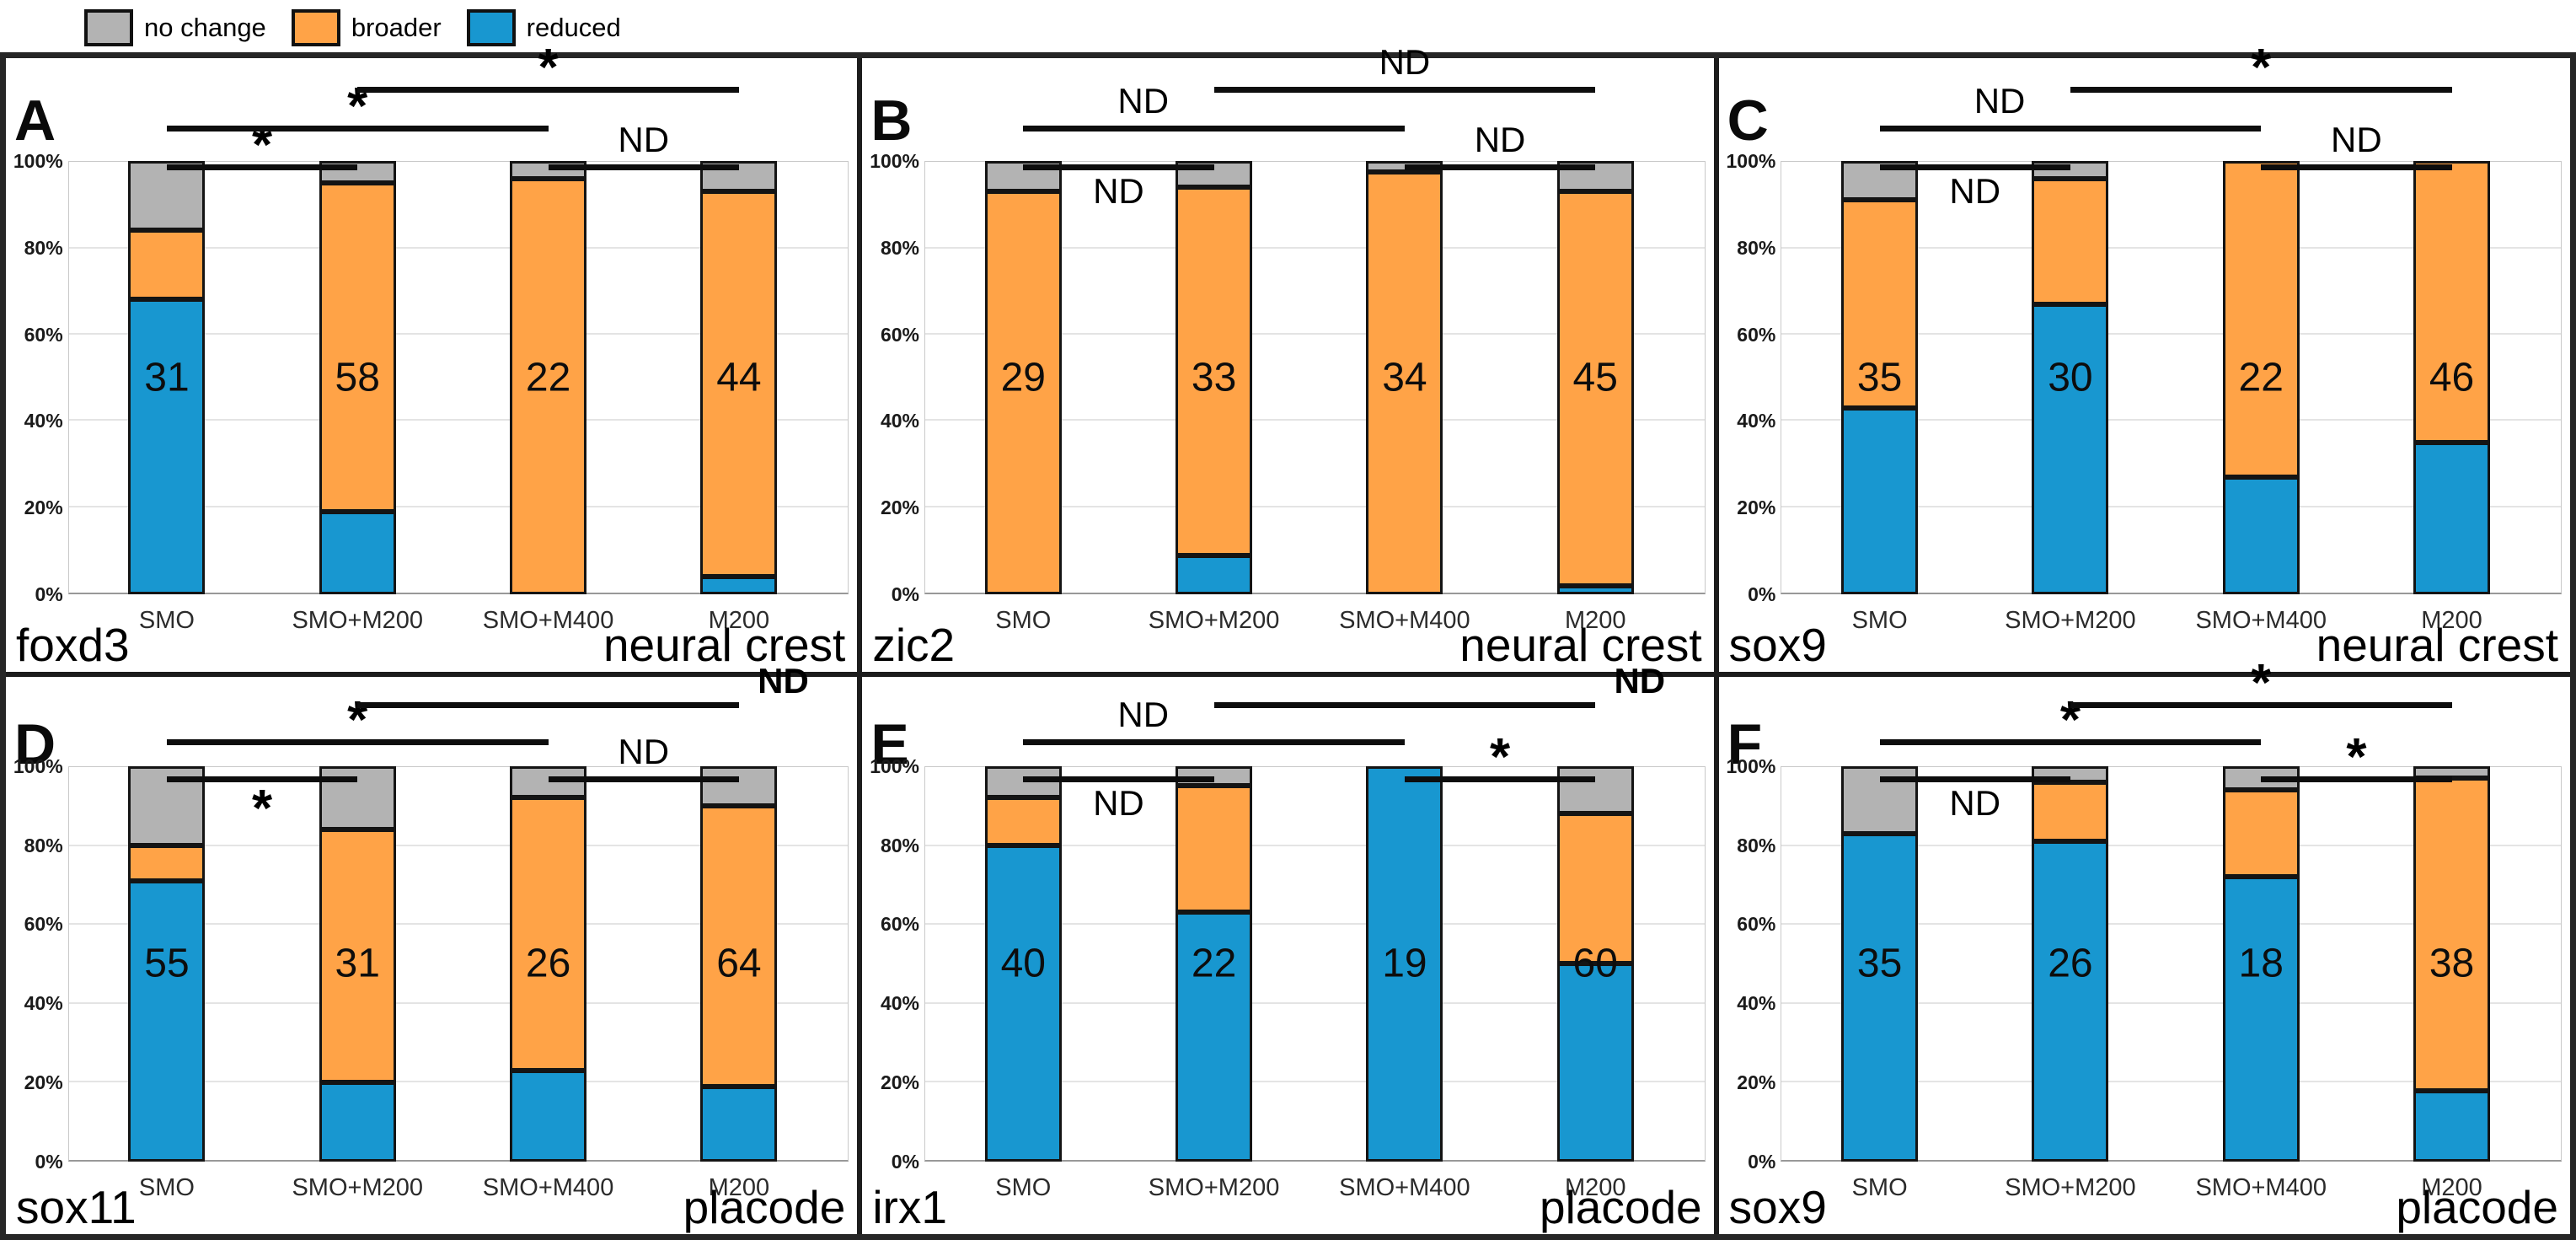  Describe the element at coordinates (910, 1207) in the screenshot. I see `gene-label: irx1` at that location.